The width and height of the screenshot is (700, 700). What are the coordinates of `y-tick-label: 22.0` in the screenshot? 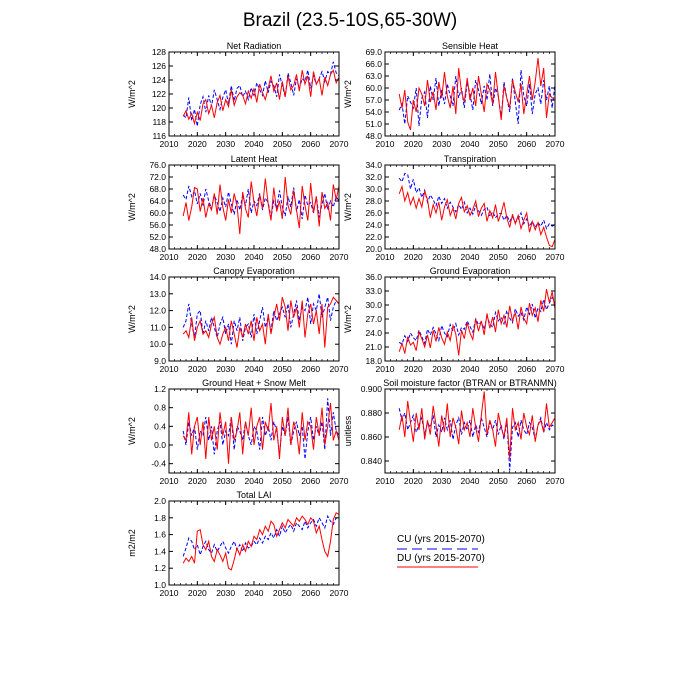 It's located at (373, 237).